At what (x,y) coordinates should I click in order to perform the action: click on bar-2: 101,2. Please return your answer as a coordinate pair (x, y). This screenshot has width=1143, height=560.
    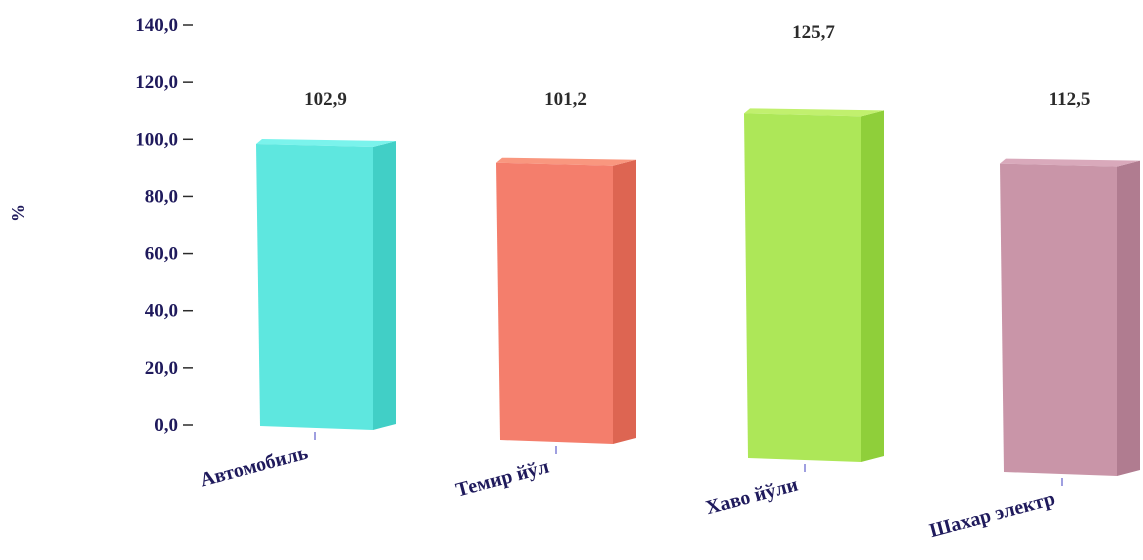
    Looking at the image, I should click on (566, 266).